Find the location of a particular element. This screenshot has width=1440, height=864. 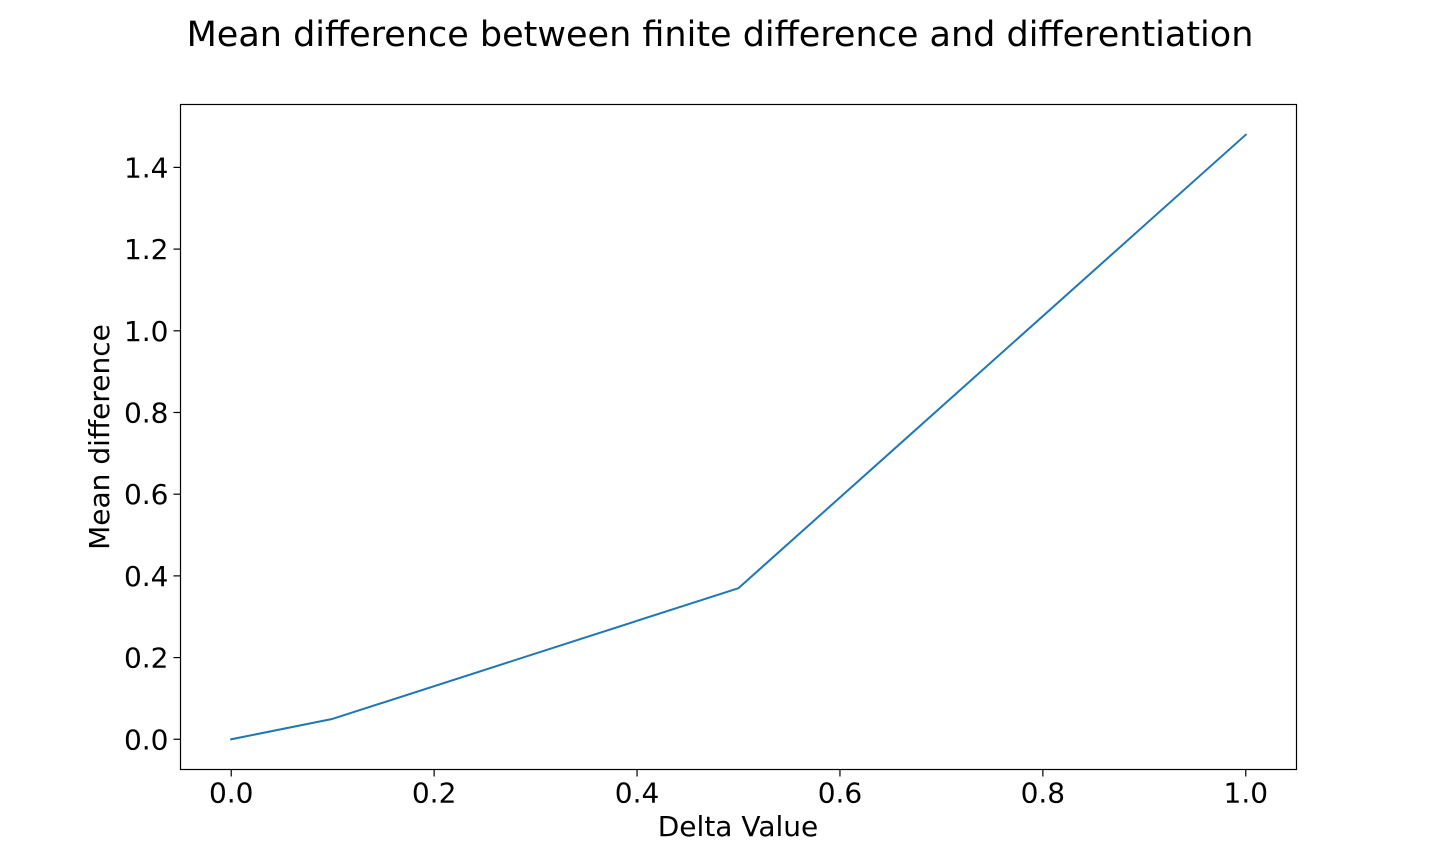

x-tick-label: 0.0 is located at coordinates (231, 793).